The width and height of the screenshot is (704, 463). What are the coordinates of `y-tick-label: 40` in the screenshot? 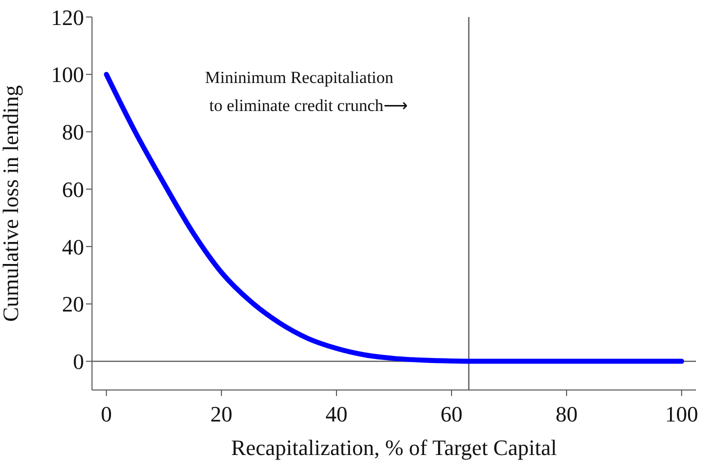 It's located at (73, 247).